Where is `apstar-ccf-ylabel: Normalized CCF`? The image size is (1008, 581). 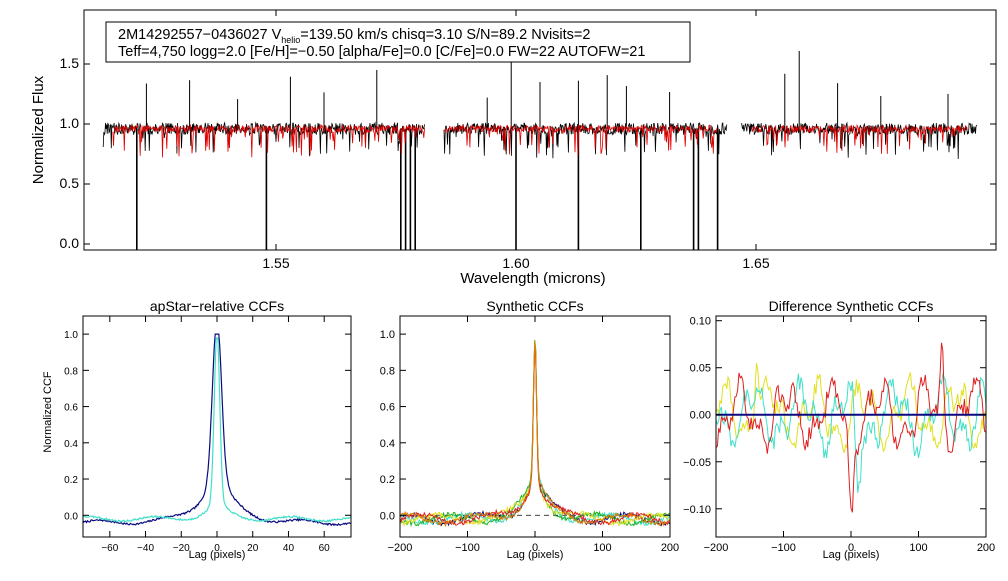 apstar-ccf-ylabel: Normalized CCF is located at coordinates (48, 412).